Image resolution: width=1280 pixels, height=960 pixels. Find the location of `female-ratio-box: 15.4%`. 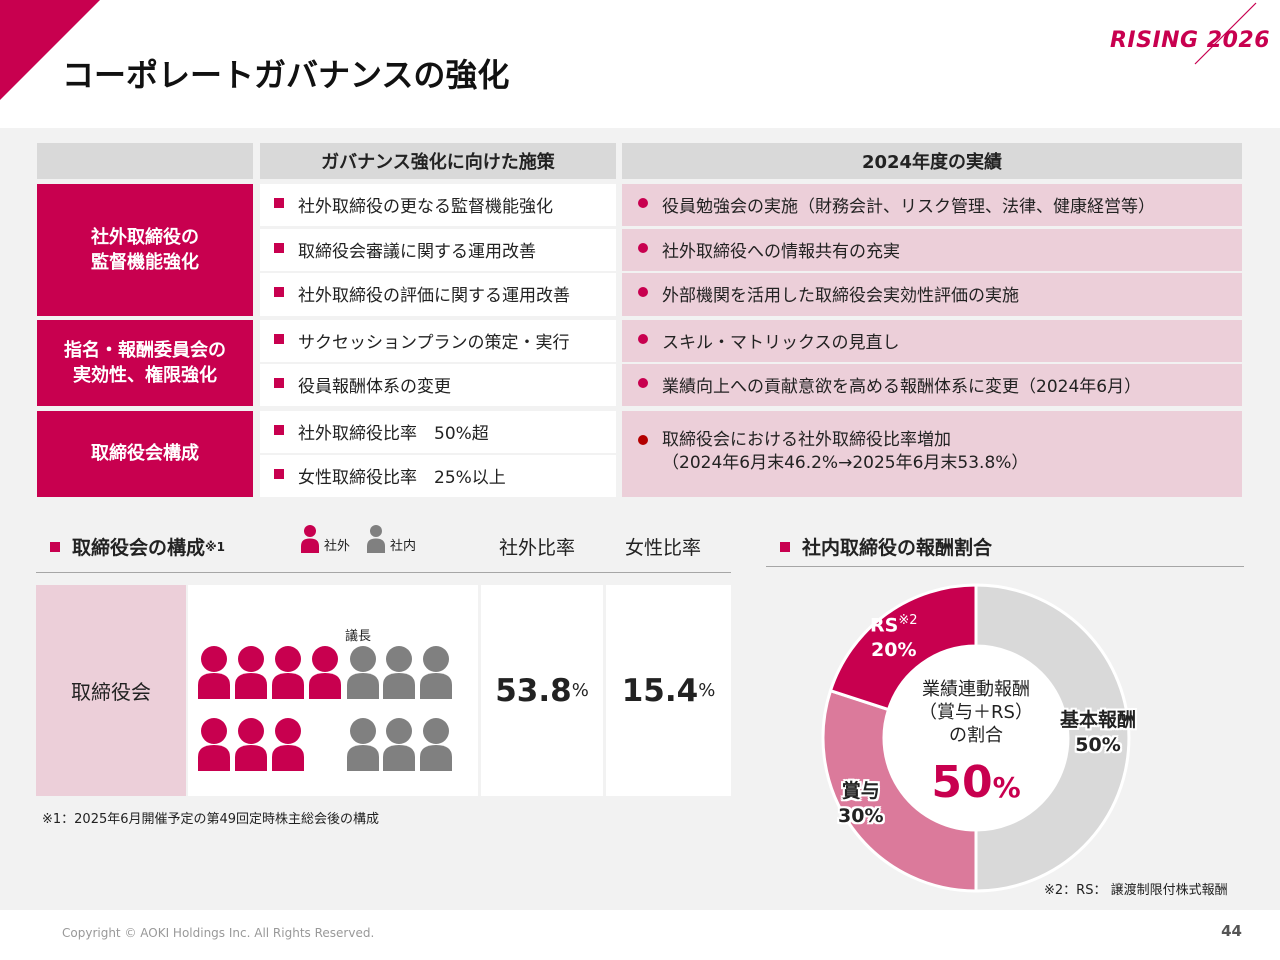

female-ratio-box: 15.4% is located at coordinates (668, 690).